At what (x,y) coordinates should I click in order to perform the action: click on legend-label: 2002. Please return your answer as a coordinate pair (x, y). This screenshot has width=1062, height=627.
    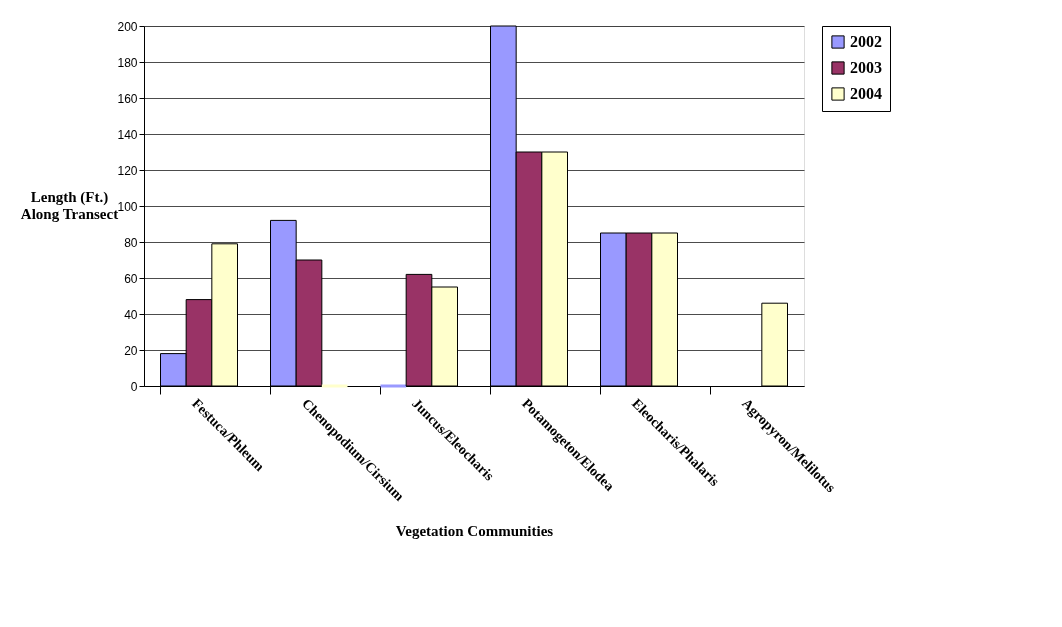
    Looking at the image, I should click on (866, 41).